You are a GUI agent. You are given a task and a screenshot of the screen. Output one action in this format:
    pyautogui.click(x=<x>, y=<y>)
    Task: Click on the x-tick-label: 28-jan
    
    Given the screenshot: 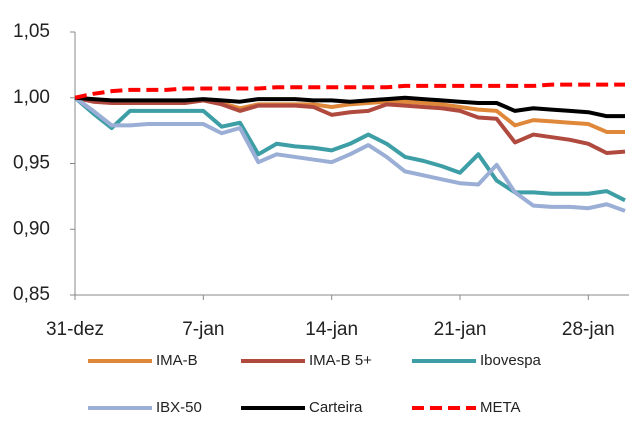 What is the action you would take?
    pyautogui.click(x=588, y=329)
    